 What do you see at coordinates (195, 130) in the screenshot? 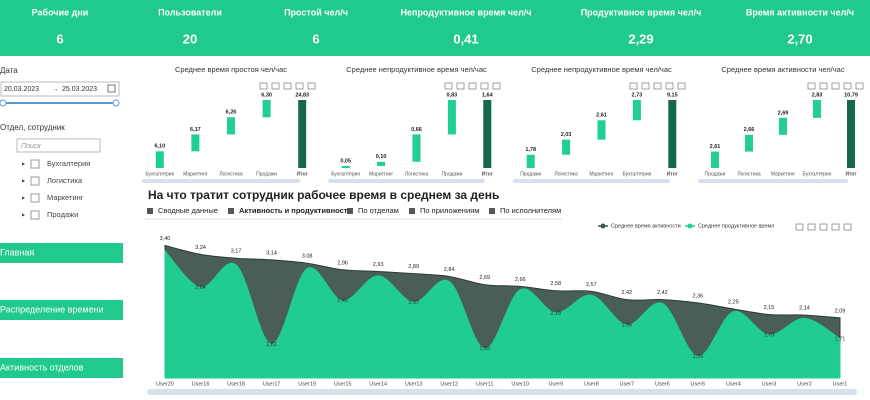
I see `data-label: 6,17` at bounding box center [195, 130].